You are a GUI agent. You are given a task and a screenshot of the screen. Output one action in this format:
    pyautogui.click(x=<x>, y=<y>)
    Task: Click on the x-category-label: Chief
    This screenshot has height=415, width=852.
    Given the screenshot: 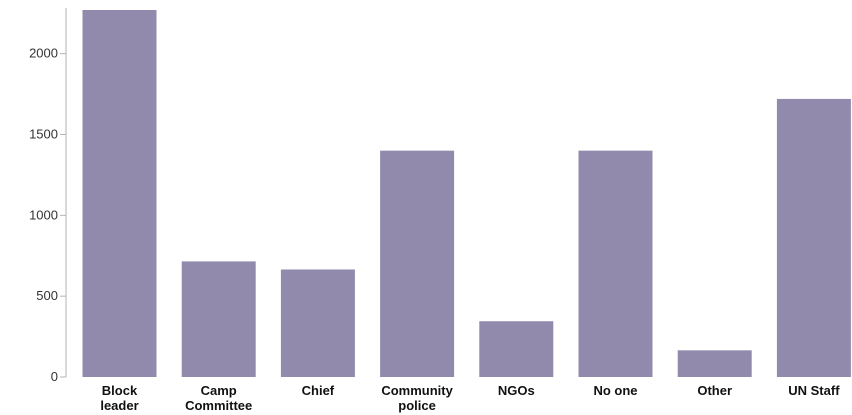 What is the action you would take?
    pyautogui.click(x=318, y=390)
    